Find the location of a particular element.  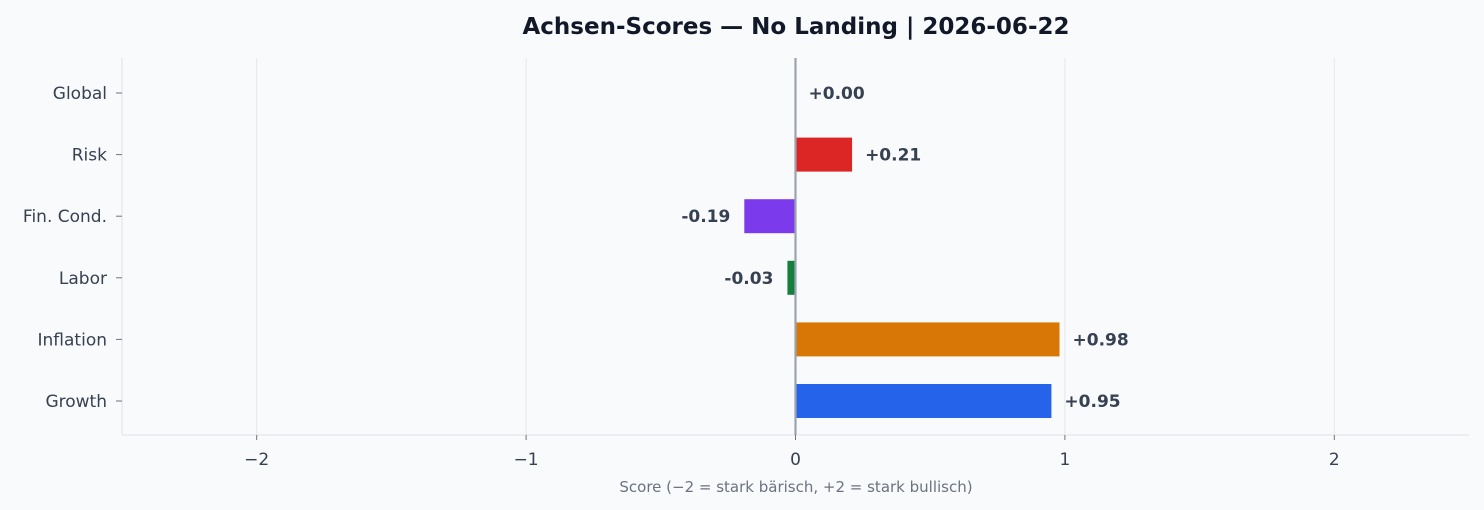

category-label: Risk is located at coordinates (89, 156).